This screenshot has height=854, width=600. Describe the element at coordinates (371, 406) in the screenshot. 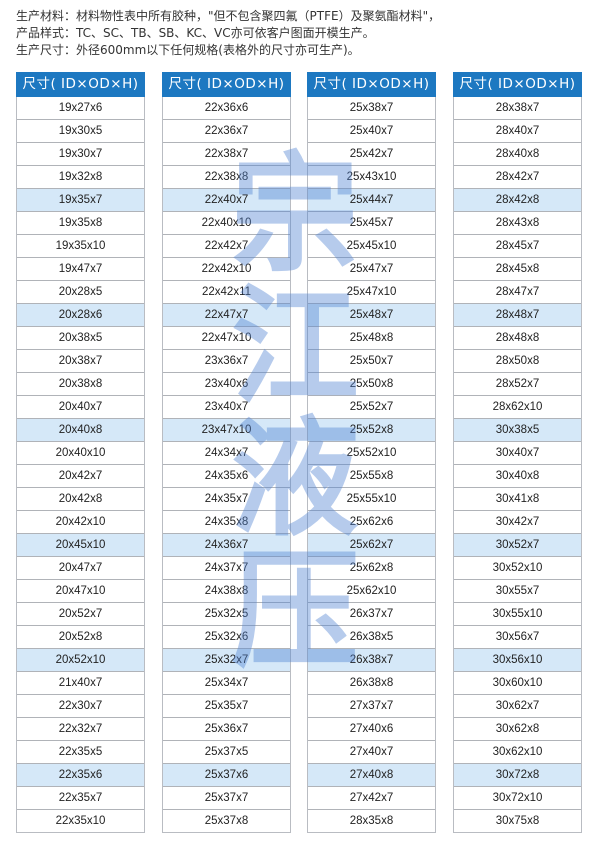

I see `table-row: 25x52x7` at that location.